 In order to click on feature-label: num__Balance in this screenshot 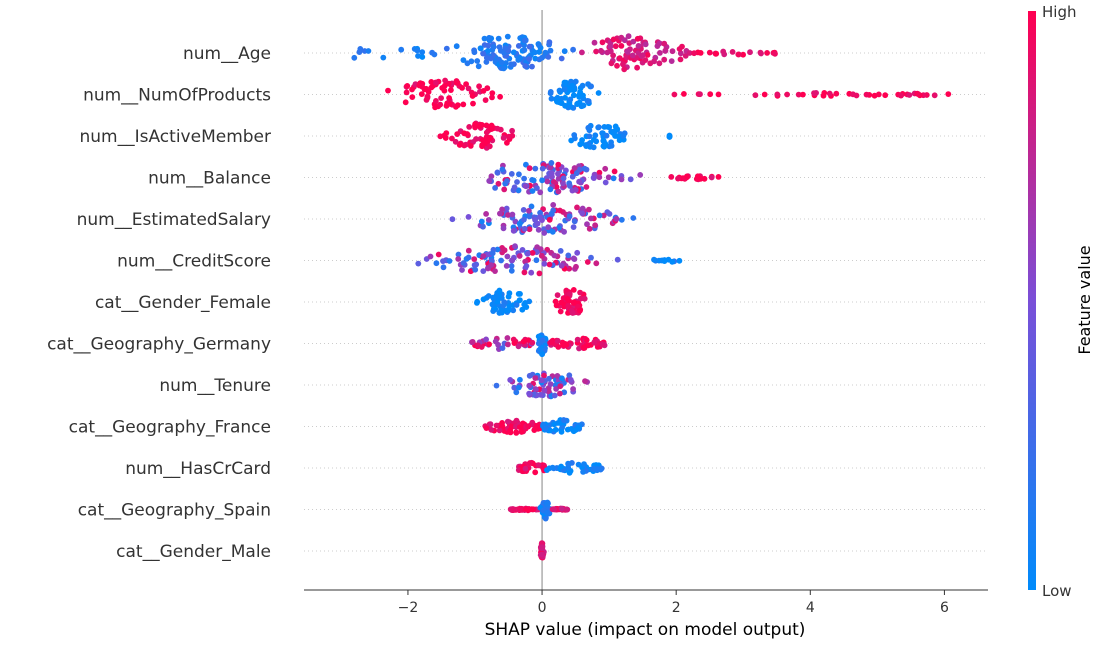, I will do `click(209, 179)`.